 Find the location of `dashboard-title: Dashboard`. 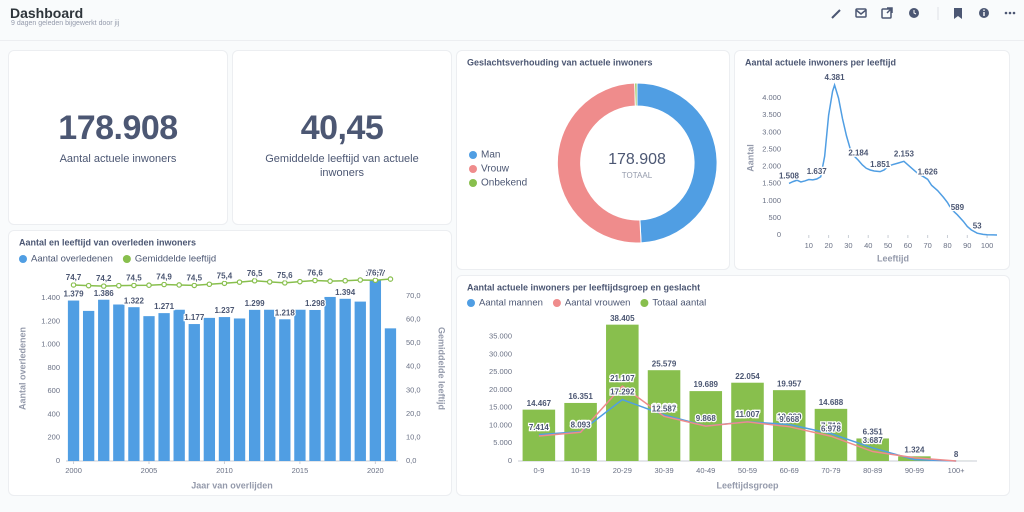

dashboard-title: Dashboard is located at coordinates (47, 13).